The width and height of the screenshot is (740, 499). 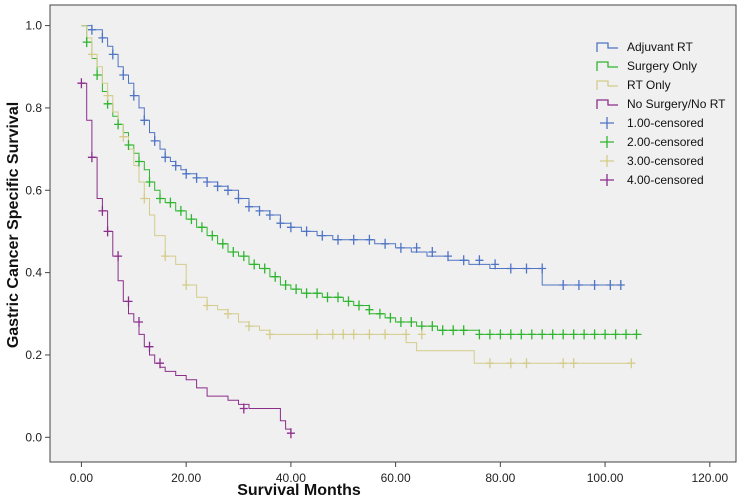 What do you see at coordinates (33, 190) in the screenshot?
I see `y-tick-label: 0.6` at bounding box center [33, 190].